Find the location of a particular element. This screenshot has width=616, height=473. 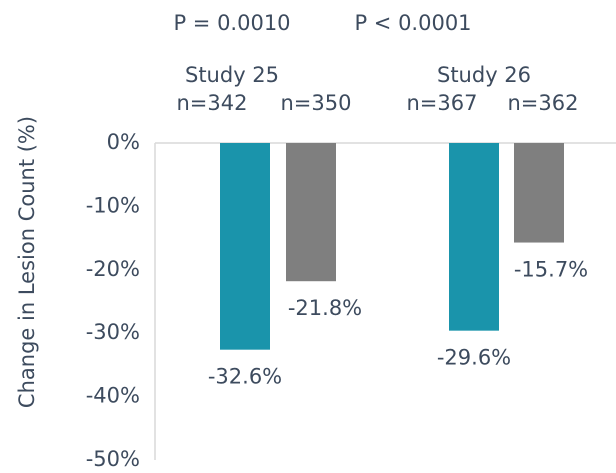

n-label: n=342 is located at coordinates (212, 103).